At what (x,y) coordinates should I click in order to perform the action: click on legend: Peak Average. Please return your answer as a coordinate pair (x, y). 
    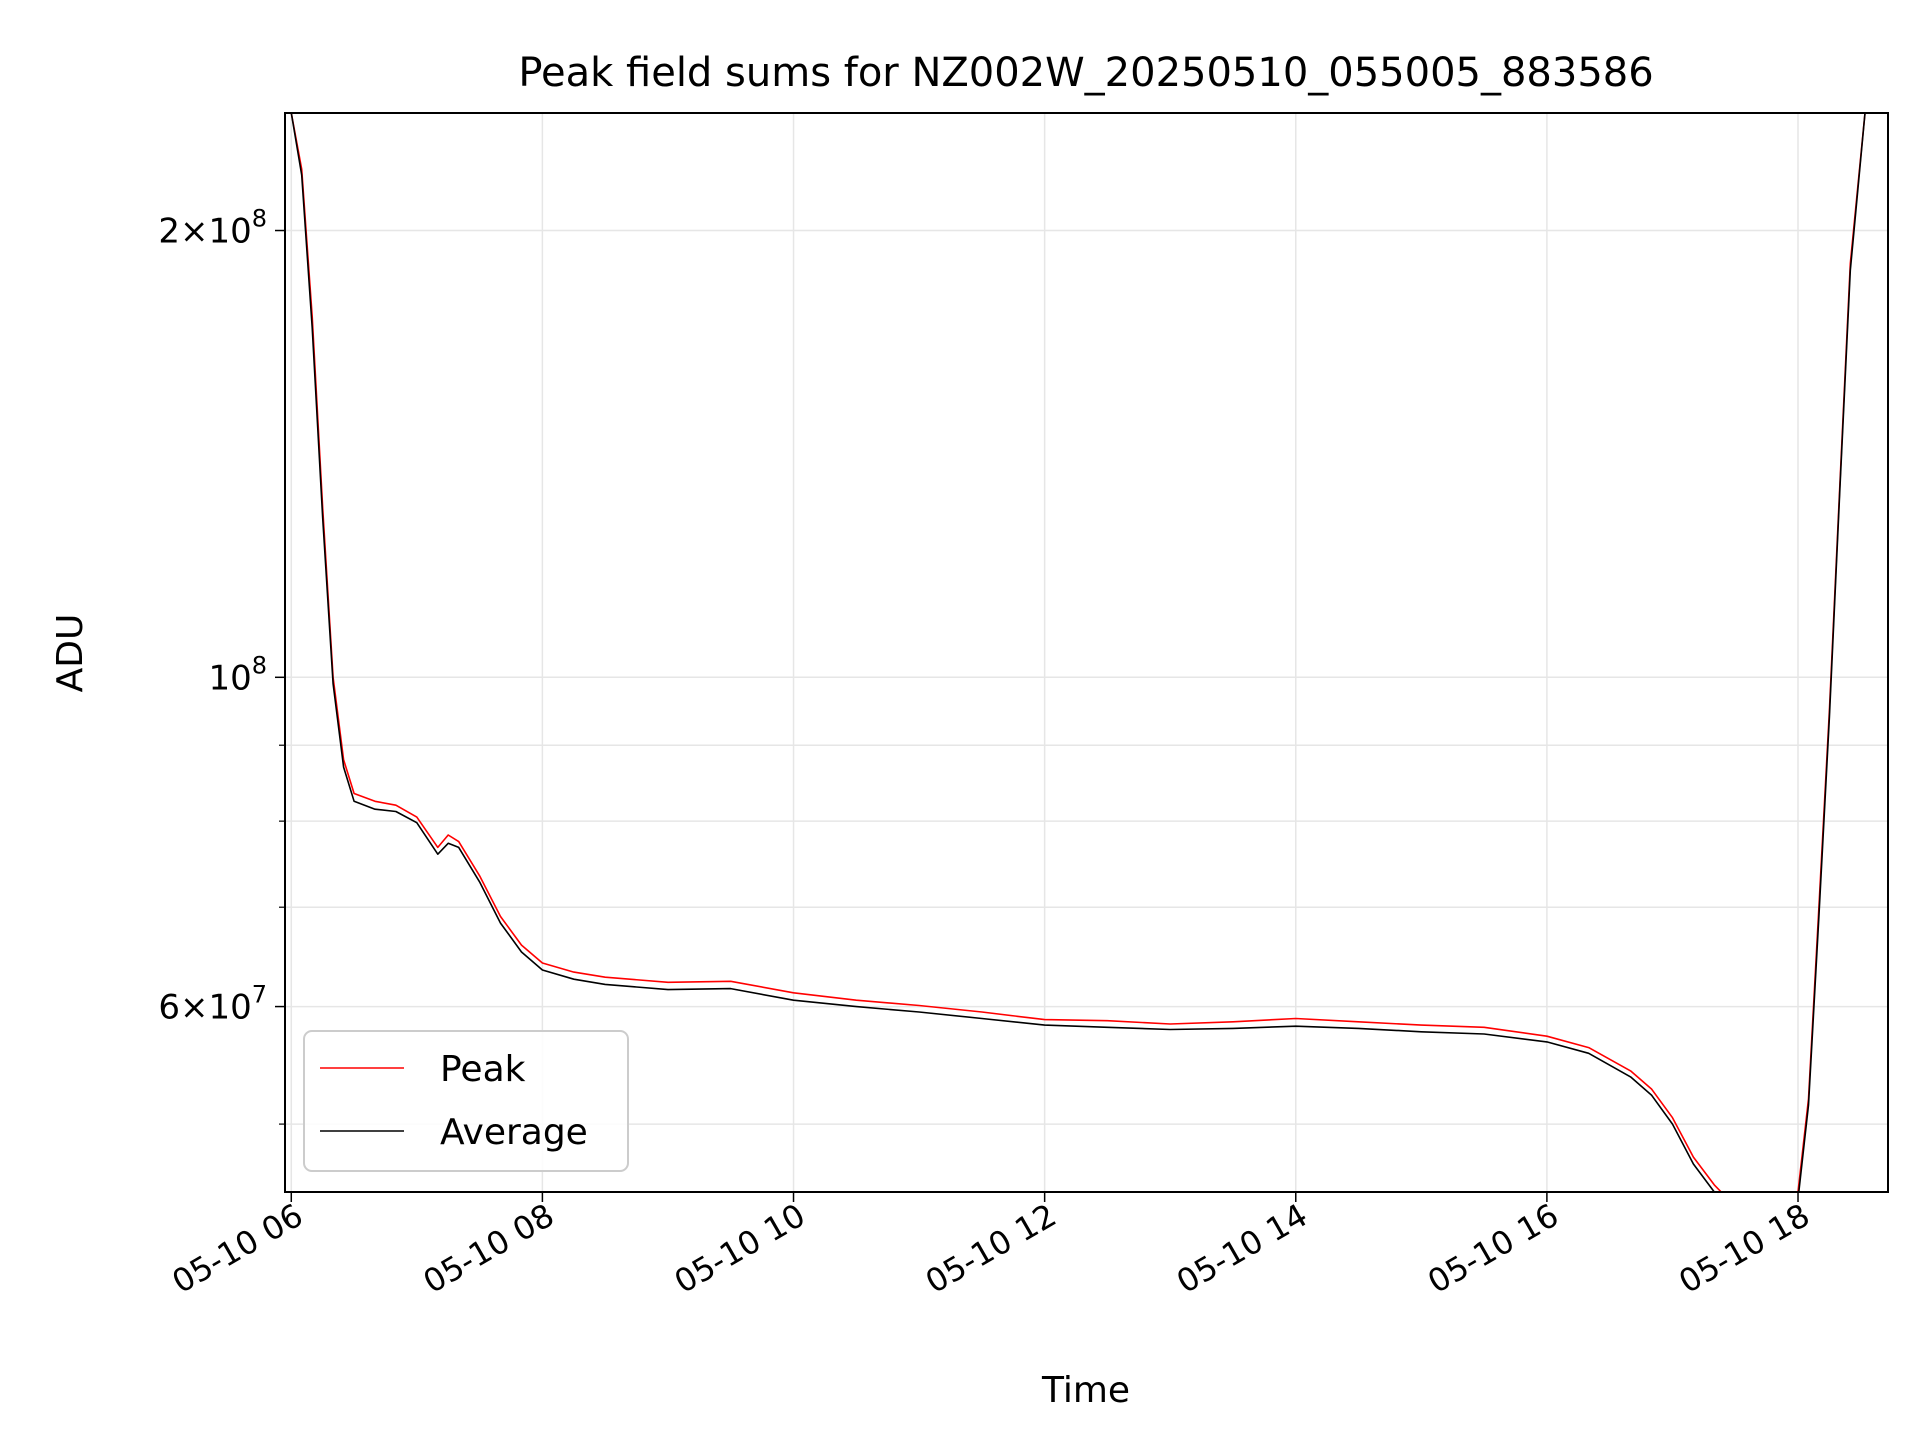
    Looking at the image, I should click on (466, 1101).